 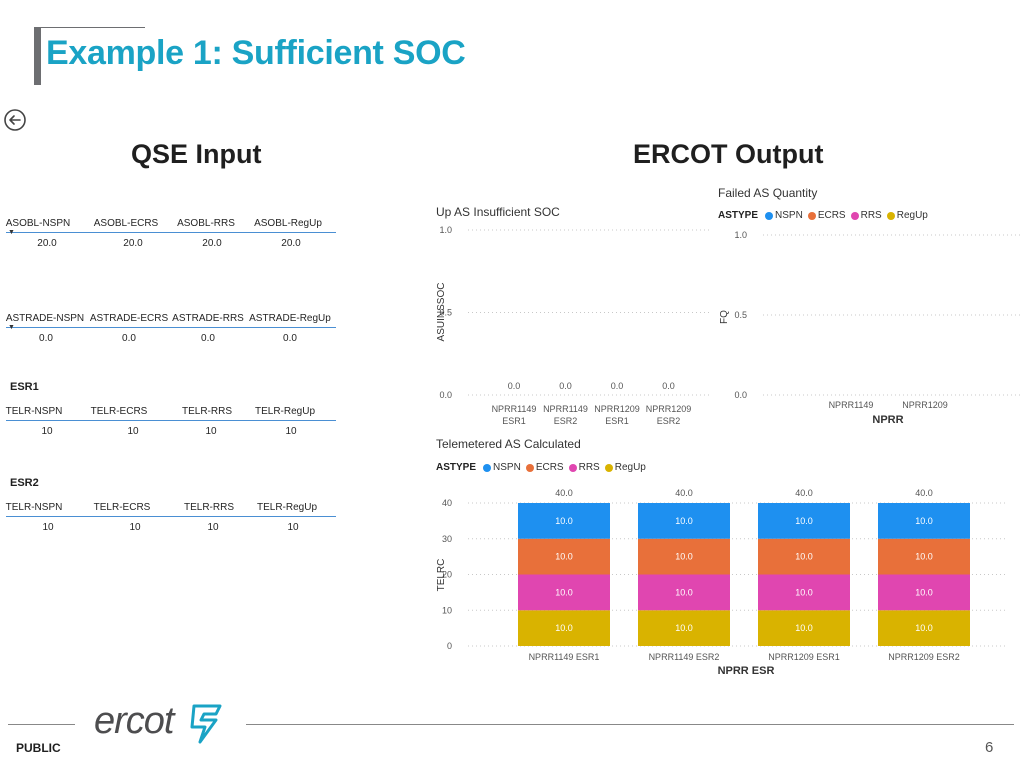 I want to click on legend-label: NSPN, so click(x=789, y=215).